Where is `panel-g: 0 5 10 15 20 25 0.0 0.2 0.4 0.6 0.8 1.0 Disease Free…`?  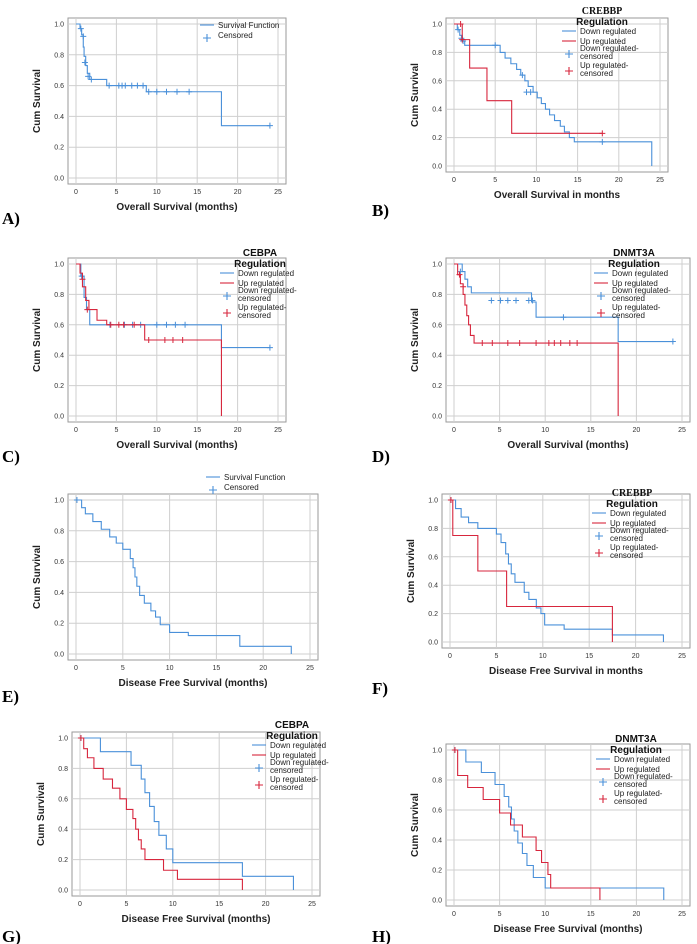 panel-g: 0 5 10 15 20 25 0.0 0.2 0.4 0.6 0.8 1.0 Disease Free… is located at coordinates (165, 832).